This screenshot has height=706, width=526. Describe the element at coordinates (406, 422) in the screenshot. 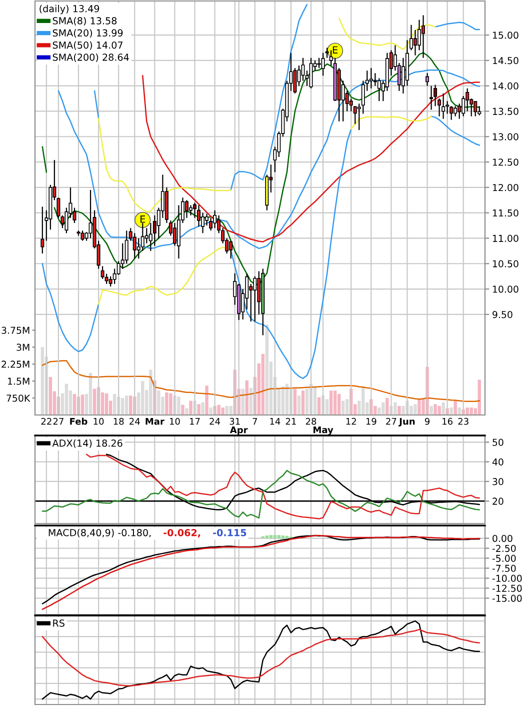

I see `x-tick-label: Jun` at that location.